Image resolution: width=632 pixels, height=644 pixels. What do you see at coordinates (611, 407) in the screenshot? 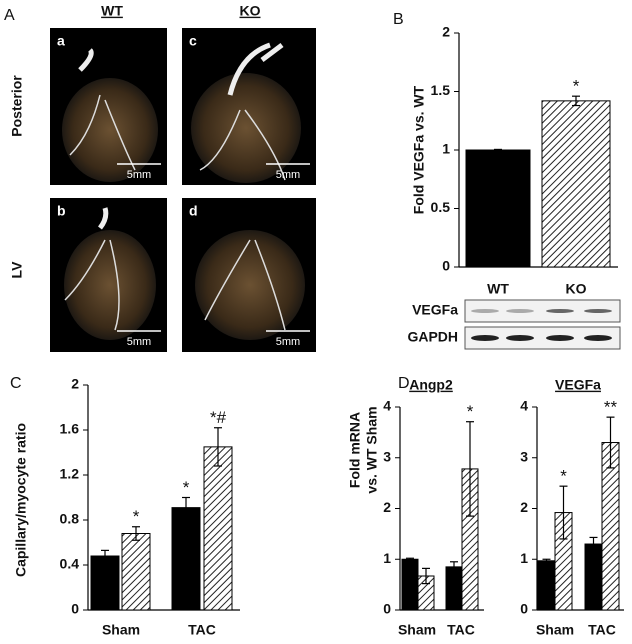
I see `annotation: **` at bounding box center [611, 407].